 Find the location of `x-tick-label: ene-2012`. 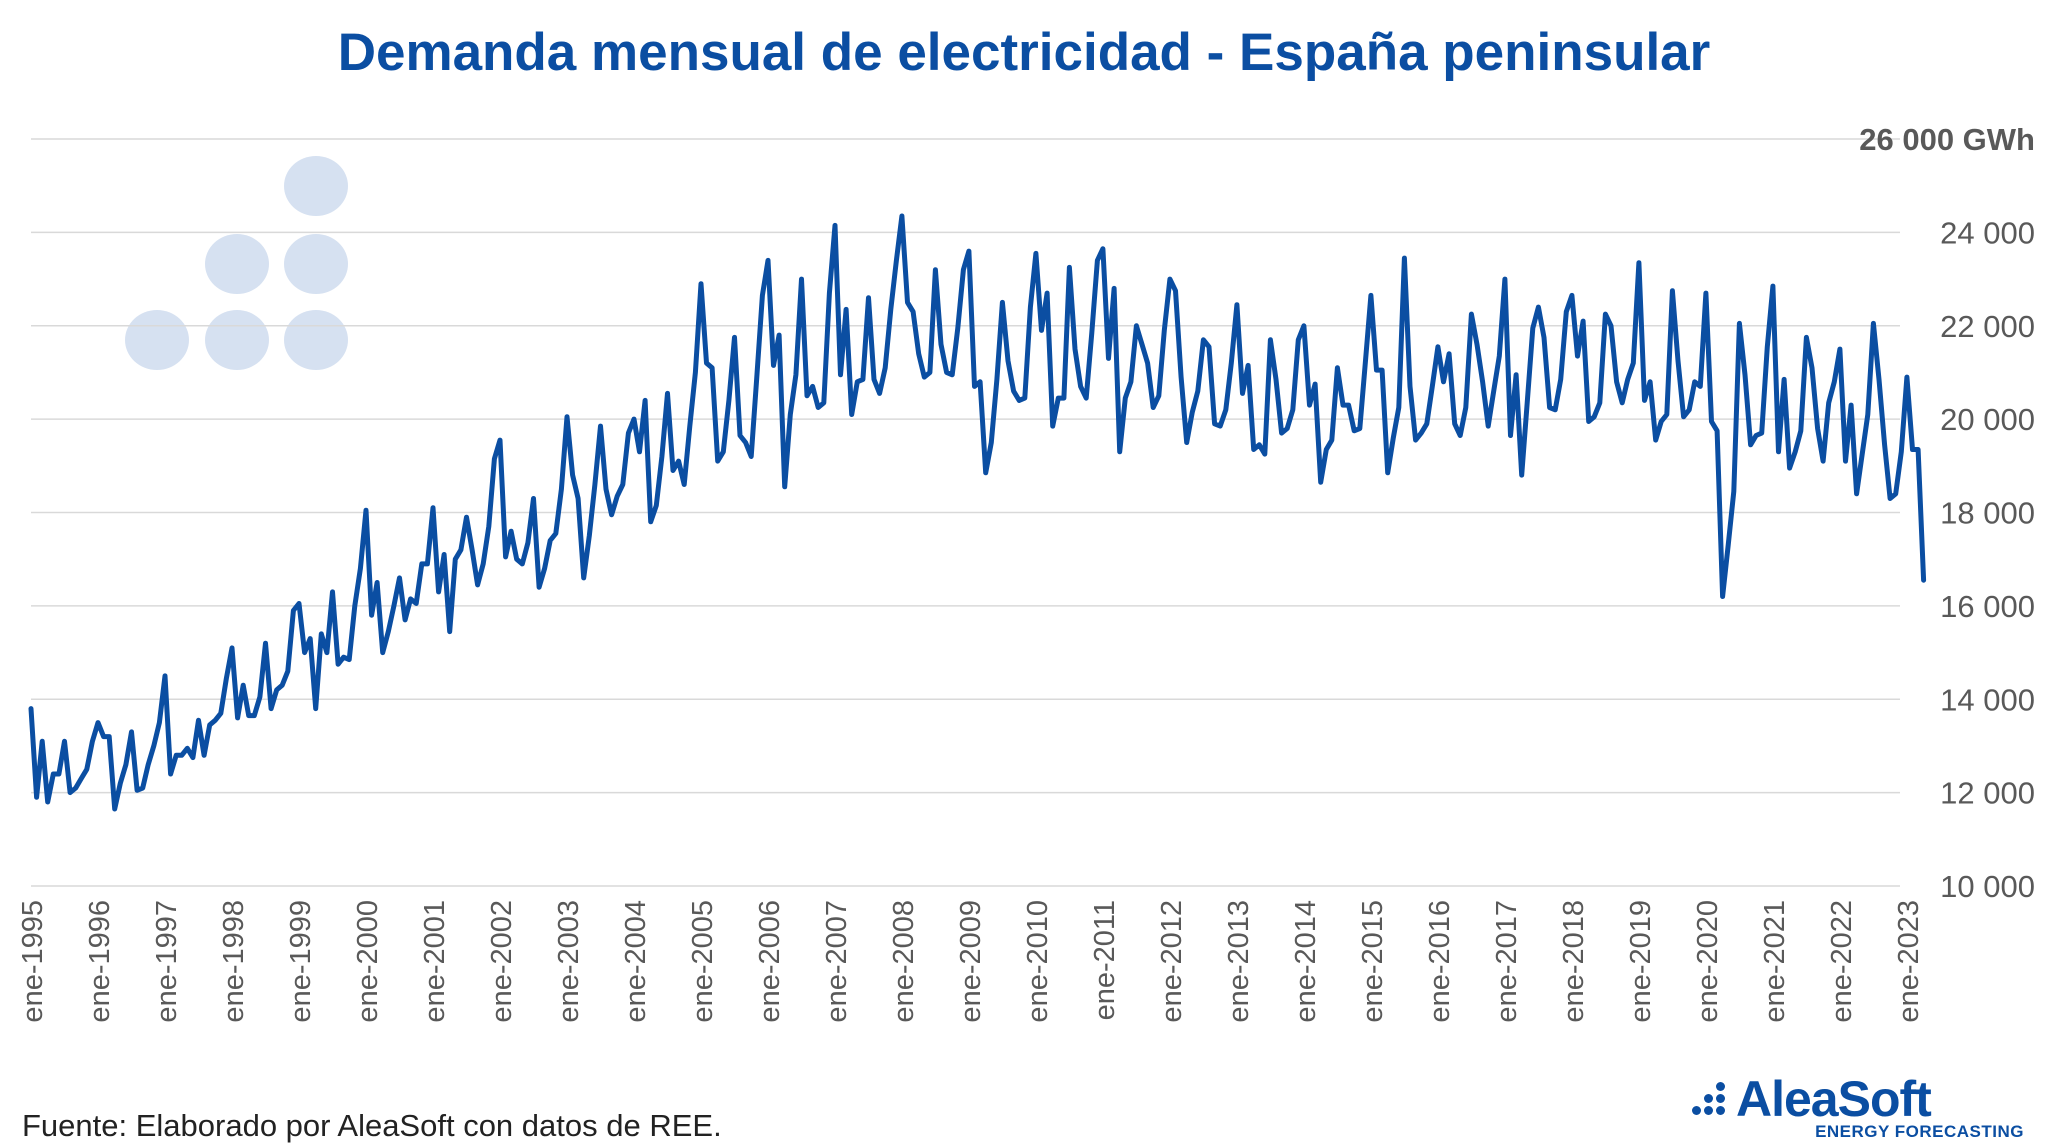

x-tick-label: ene-2012 is located at coordinates (1172, 961).